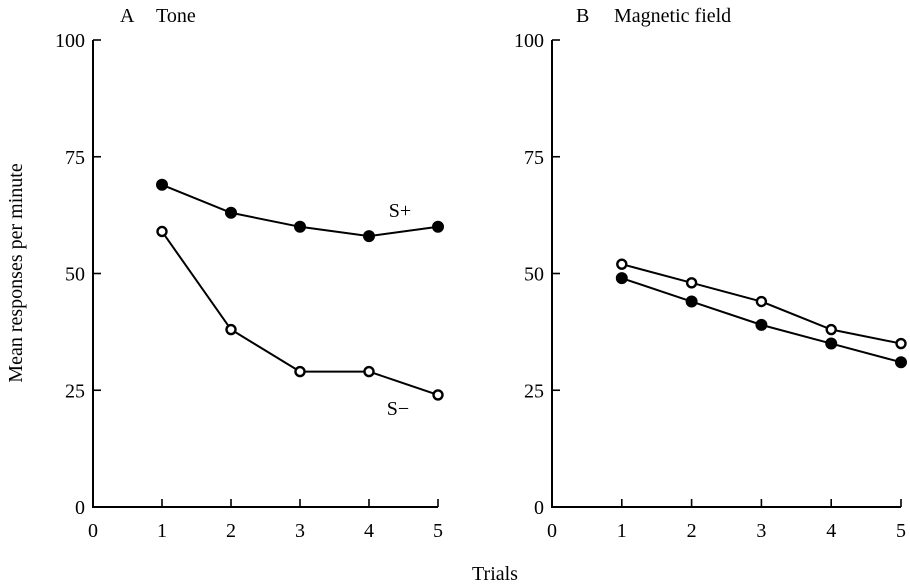 The height and width of the screenshot is (587, 910). What do you see at coordinates (16, 273) in the screenshot?
I see `y-axis-title: Mean responses per minute` at bounding box center [16, 273].